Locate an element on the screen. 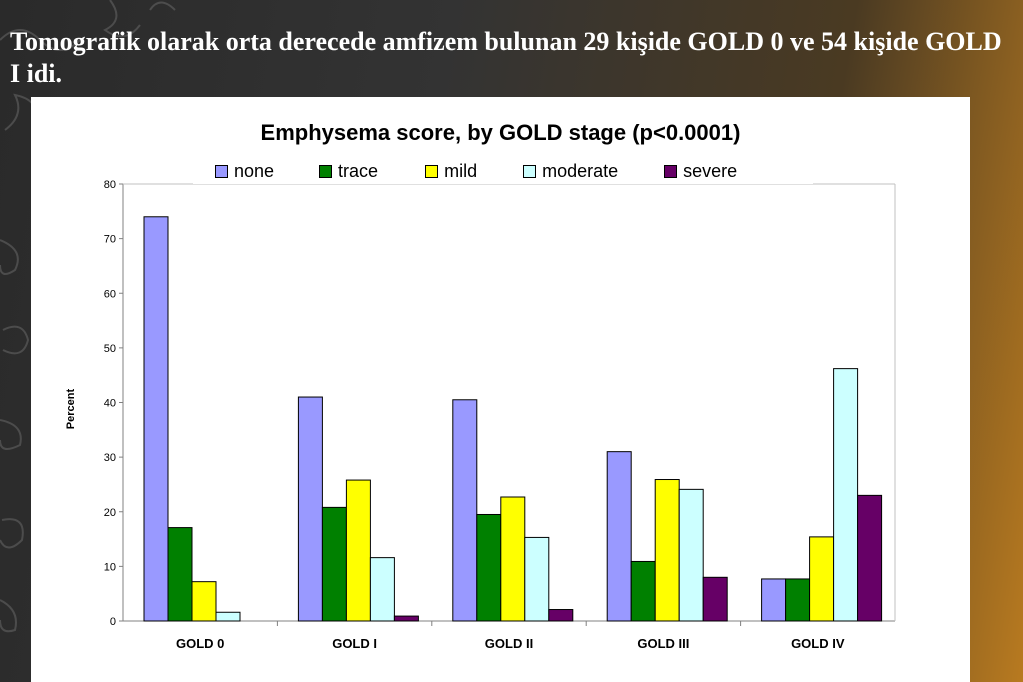 The image size is (1023, 682). y-tick-label: 50 is located at coordinates (110, 349).